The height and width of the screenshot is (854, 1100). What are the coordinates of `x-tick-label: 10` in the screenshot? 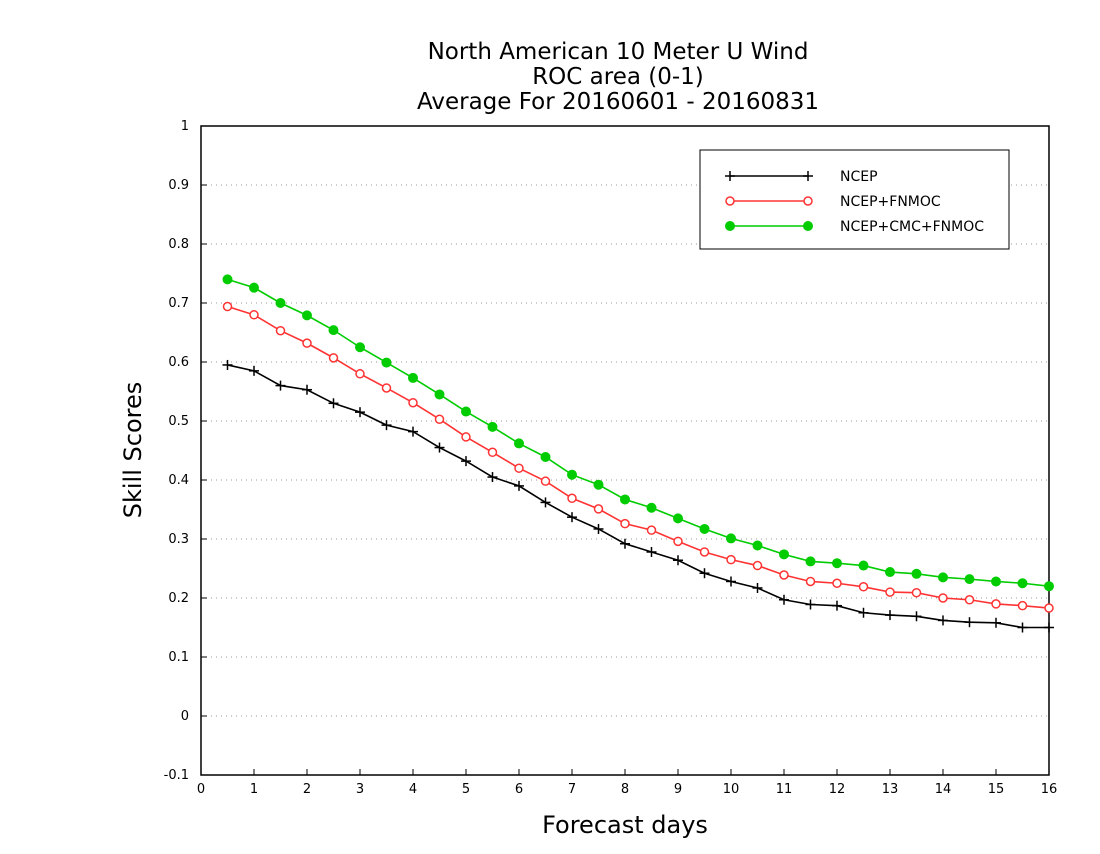 It's located at (731, 789).